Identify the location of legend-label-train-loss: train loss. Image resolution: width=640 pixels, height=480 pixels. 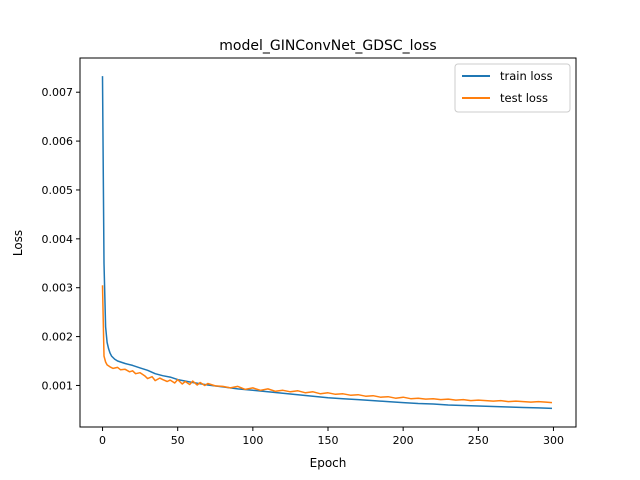
(526, 76).